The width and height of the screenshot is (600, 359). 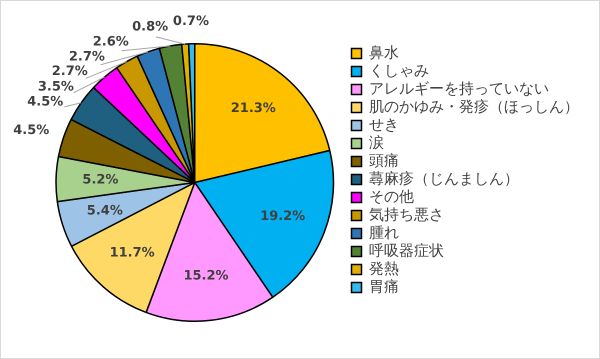 I want to click on legend-label: 肌のかゆみ・発疹（ほっしん）, so click(x=474, y=106).